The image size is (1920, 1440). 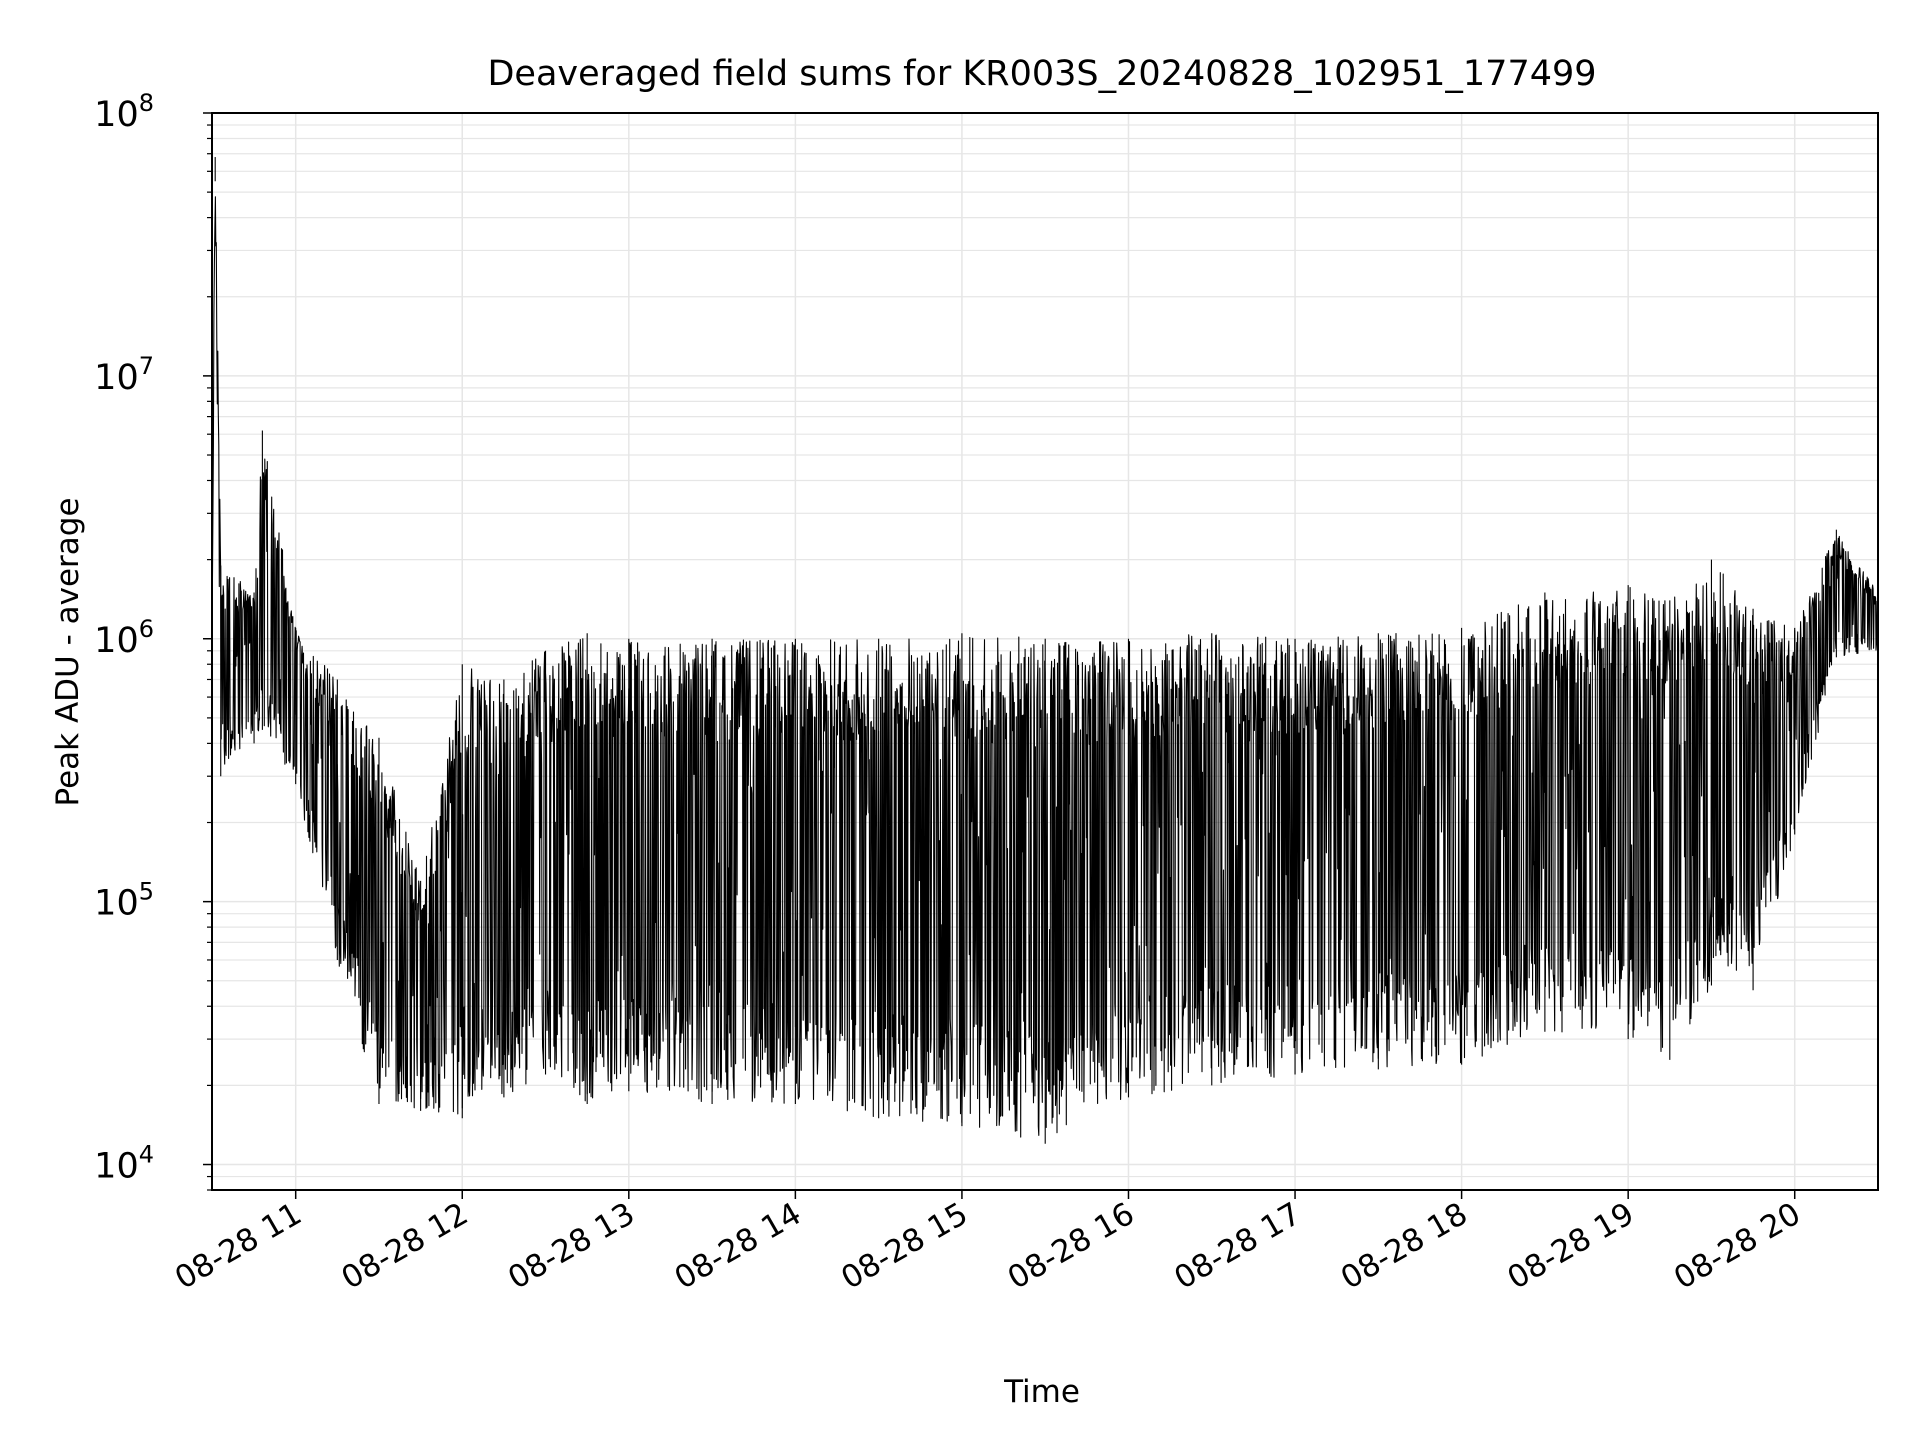 What do you see at coordinates (124, 112) in the screenshot?
I see `y-tick-label: 10⁸` at bounding box center [124, 112].